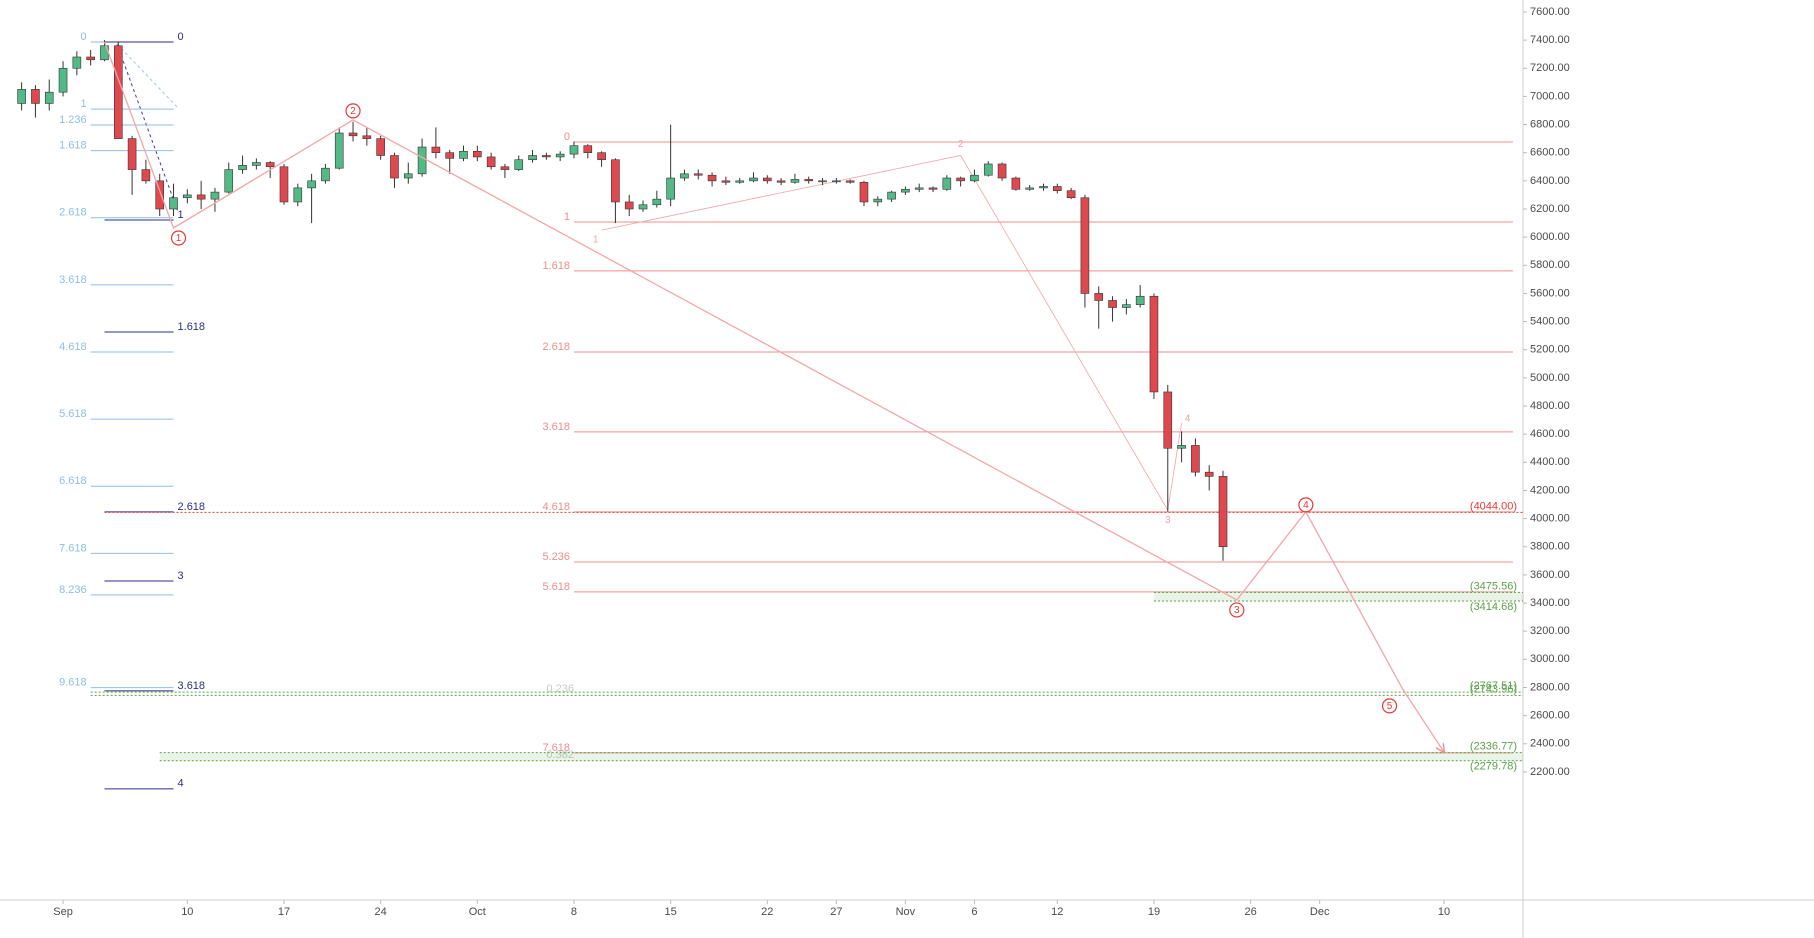  What do you see at coordinates (1550, 687) in the screenshot?
I see `y-tick-label: 2800.00` at bounding box center [1550, 687].